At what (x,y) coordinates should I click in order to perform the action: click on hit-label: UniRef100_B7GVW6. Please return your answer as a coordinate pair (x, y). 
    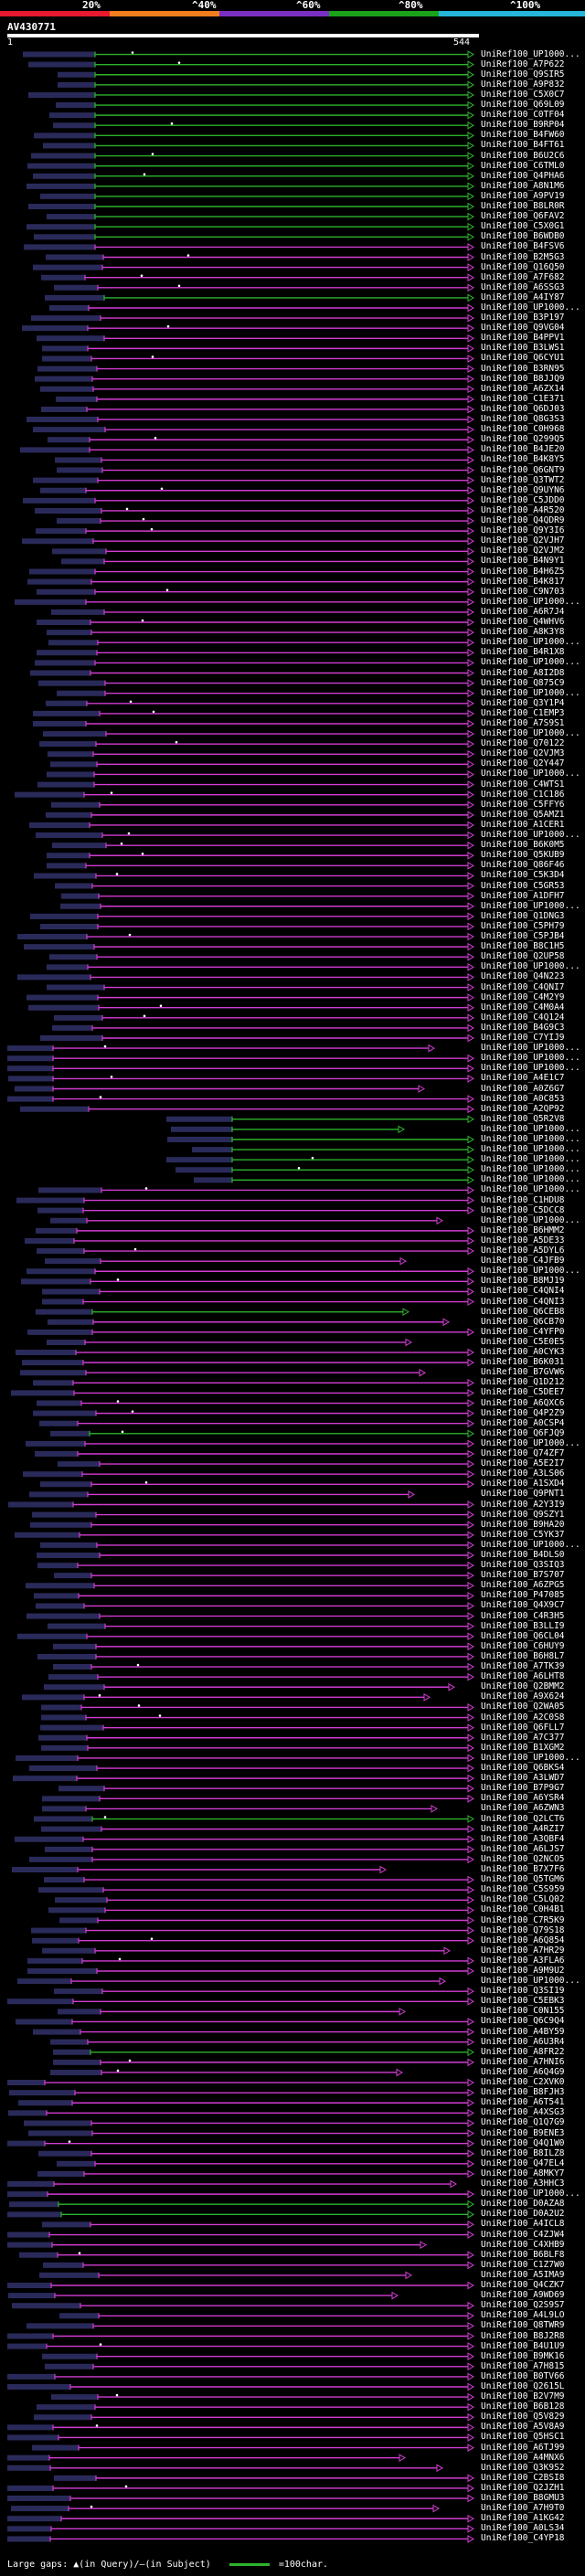
    Looking at the image, I should click on (523, 1372).